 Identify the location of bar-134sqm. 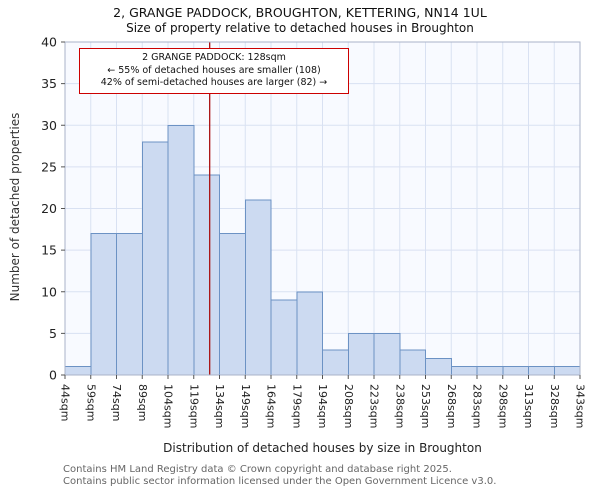
(232, 304).